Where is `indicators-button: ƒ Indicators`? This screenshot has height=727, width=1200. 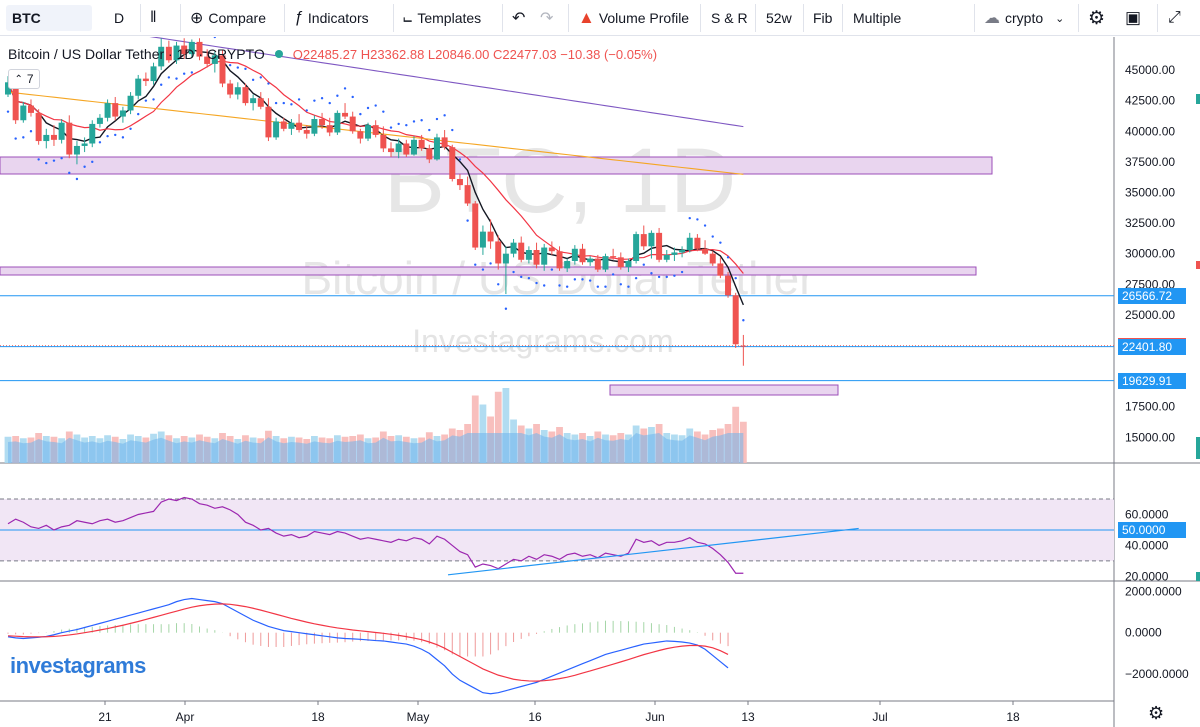
indicators-button: ƒ Indicators is located at coordinates (331, 18).